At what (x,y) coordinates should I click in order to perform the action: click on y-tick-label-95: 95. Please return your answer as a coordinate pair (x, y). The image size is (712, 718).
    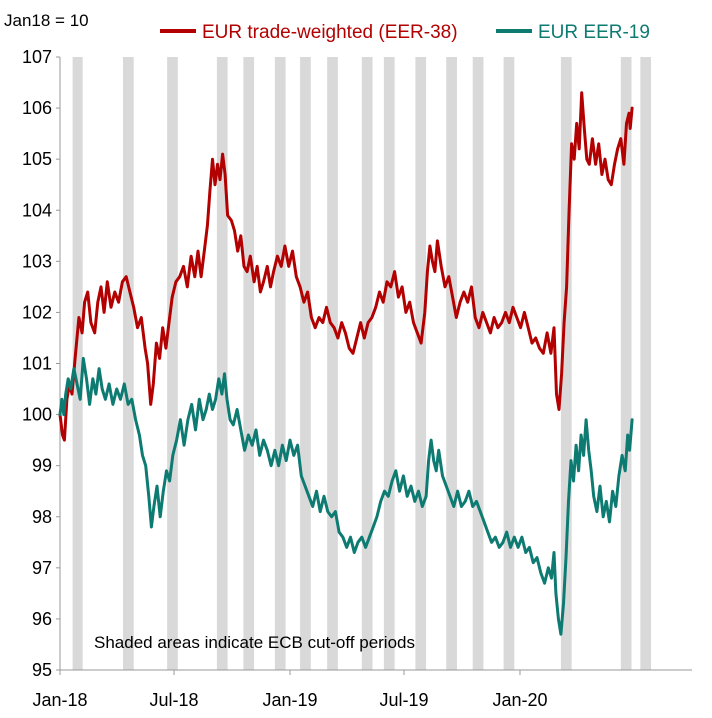
    Looking at the image, I should click on (42, 670).